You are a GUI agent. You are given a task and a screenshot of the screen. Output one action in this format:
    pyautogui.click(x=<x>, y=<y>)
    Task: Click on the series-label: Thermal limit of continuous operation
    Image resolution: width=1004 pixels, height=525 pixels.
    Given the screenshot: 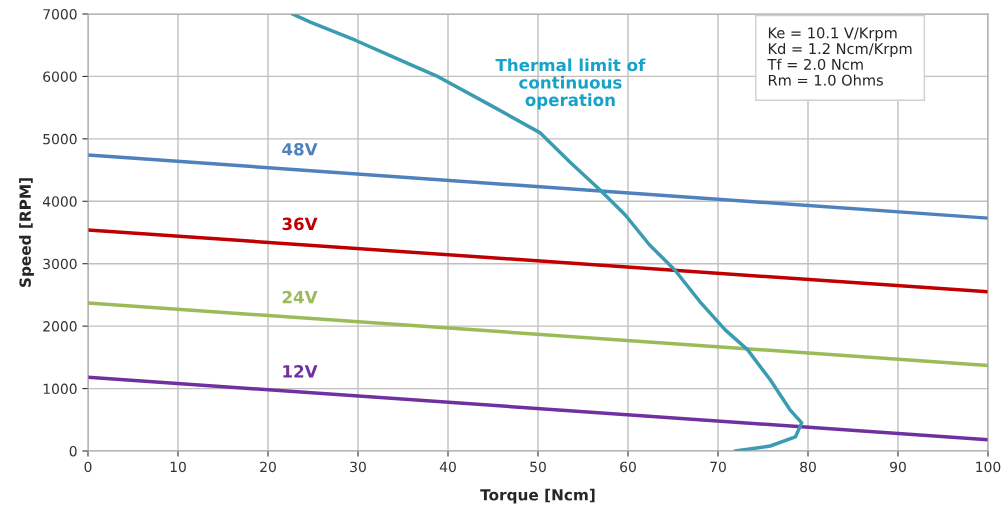 What is the action you would take?
    pyautogui.click(x=570, y=84)
    